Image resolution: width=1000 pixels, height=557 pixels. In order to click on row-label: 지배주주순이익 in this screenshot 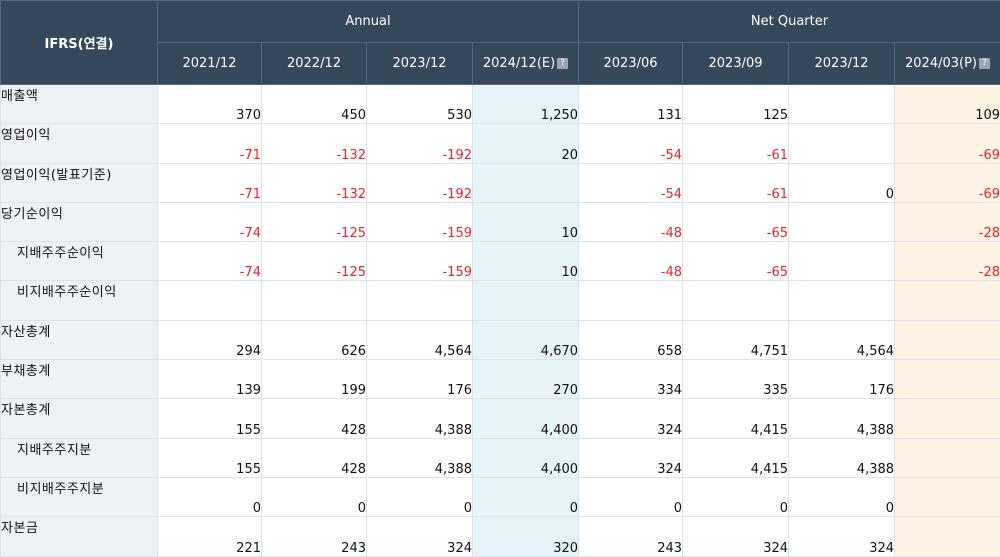, I will do `click(79, 261)`.